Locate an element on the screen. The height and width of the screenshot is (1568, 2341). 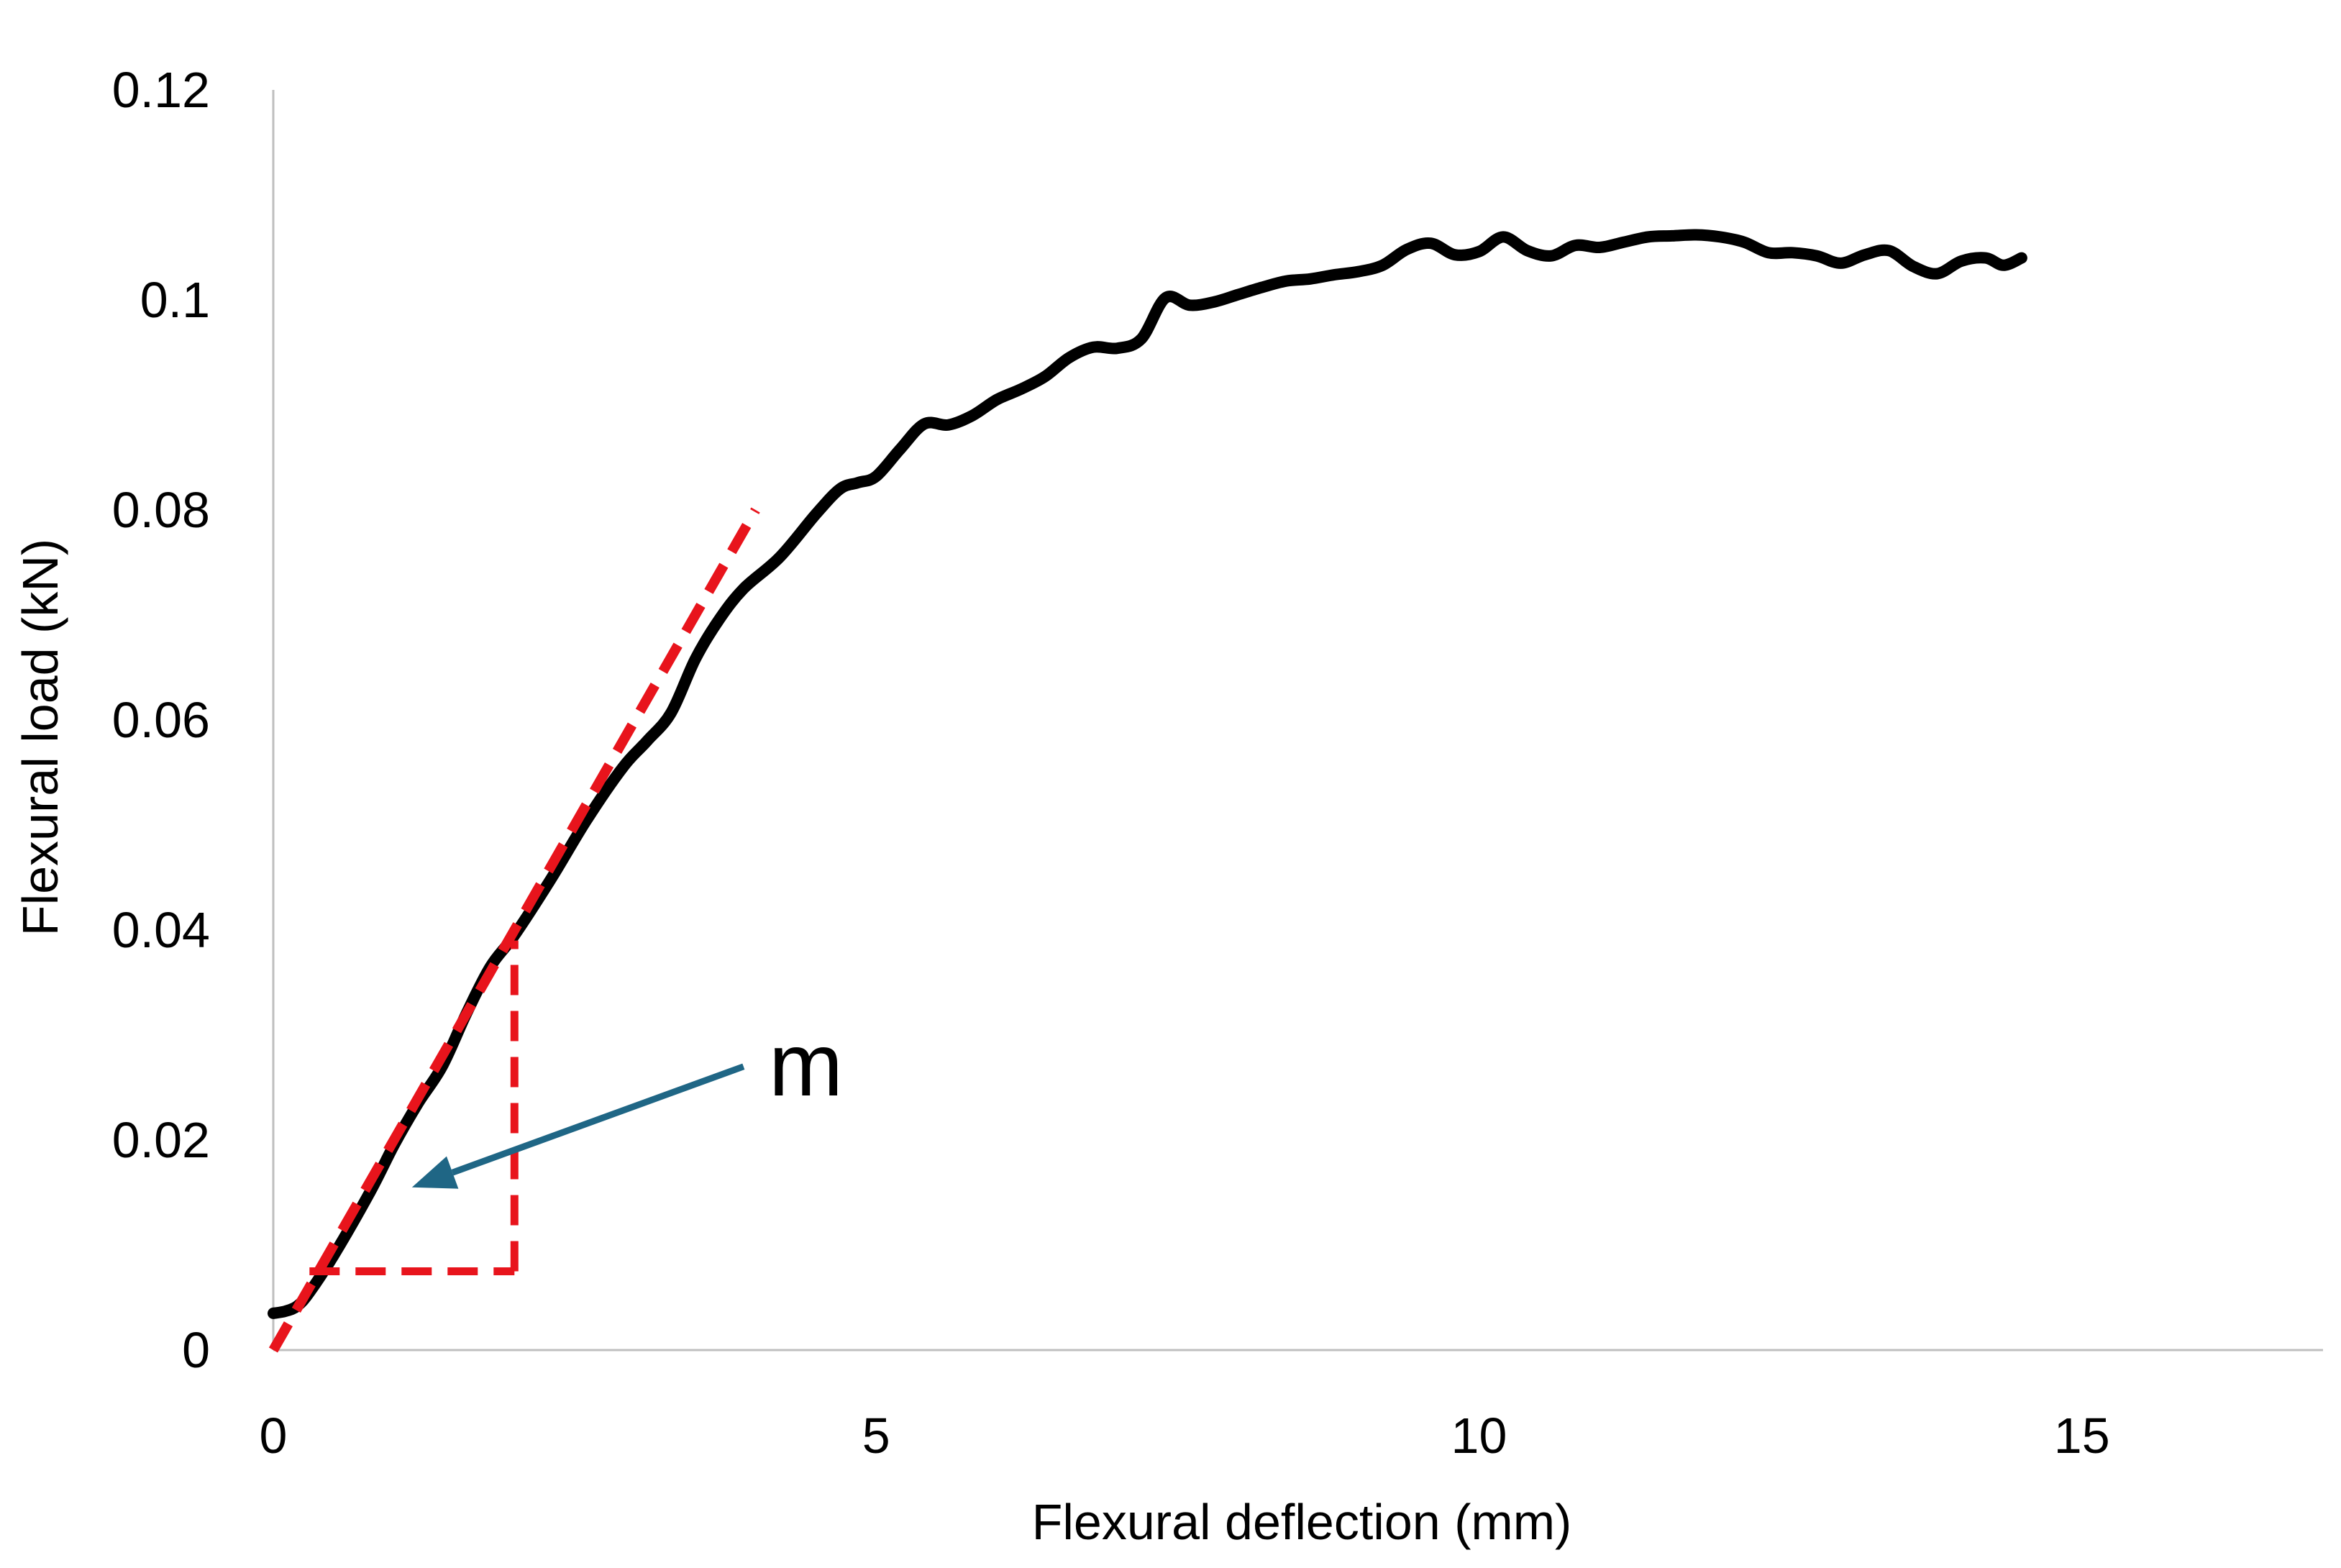
x-axis-title: Flexural deflection (mm) is located at coordinates (1302, 1522).